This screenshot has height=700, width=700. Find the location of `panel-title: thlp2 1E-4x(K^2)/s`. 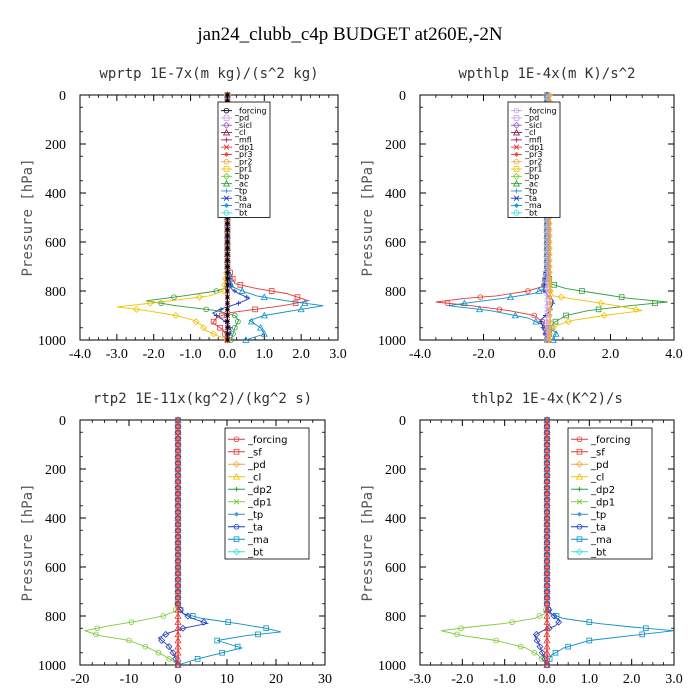

panel-title: thlp2 1E-4x(K^2)/s is located at coordinates (547, 399).